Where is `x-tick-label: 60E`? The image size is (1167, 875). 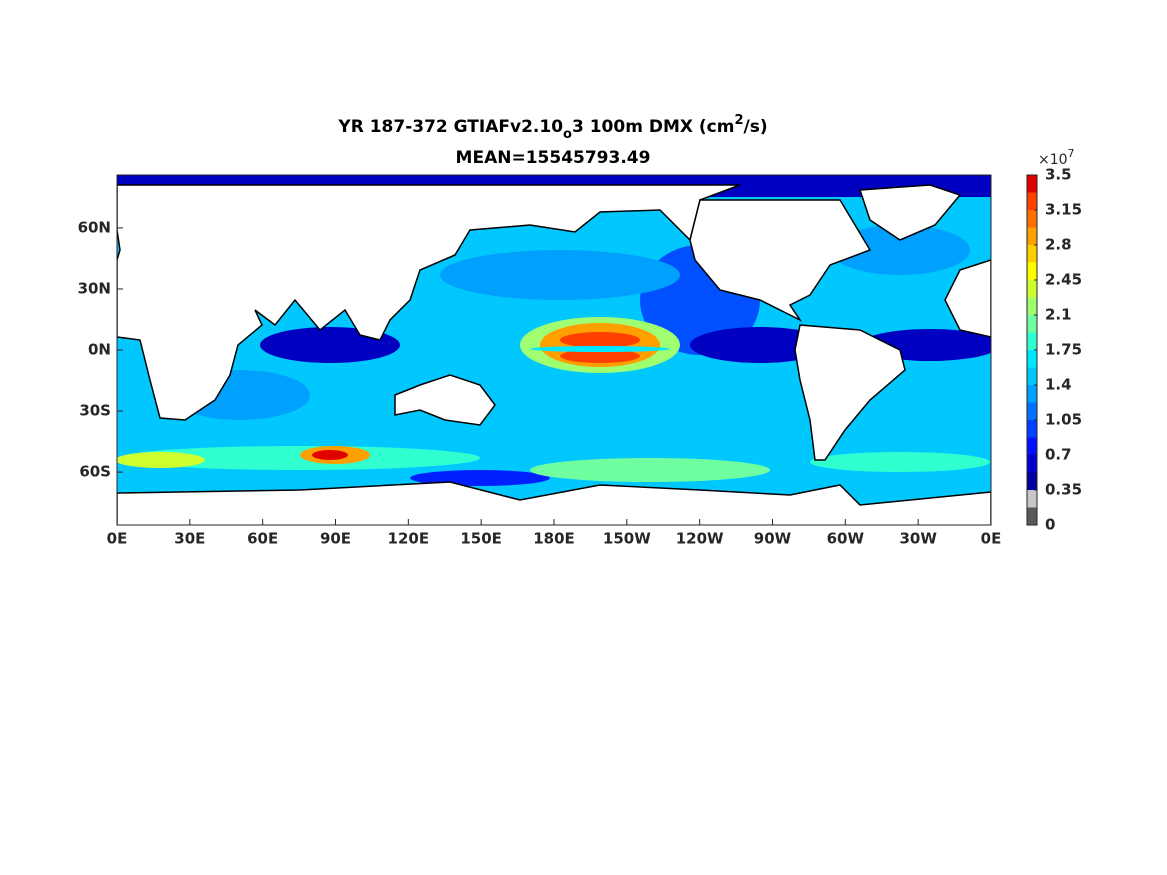
x-tick-label: 60E is located at coordinates (262, 539).